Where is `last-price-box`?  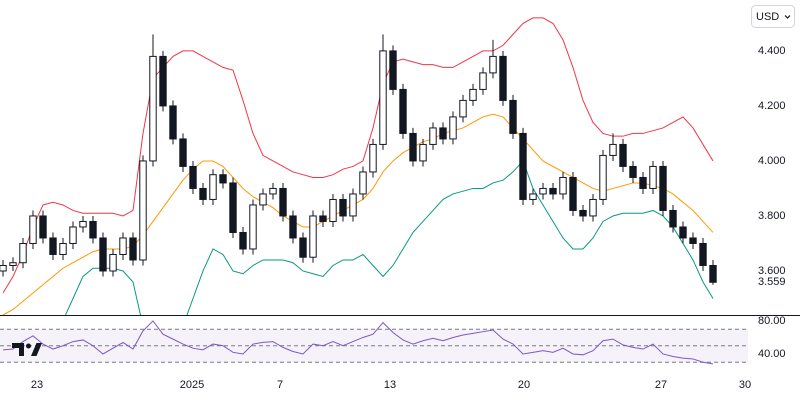
last-price-box is located at coordinates (774, 282).